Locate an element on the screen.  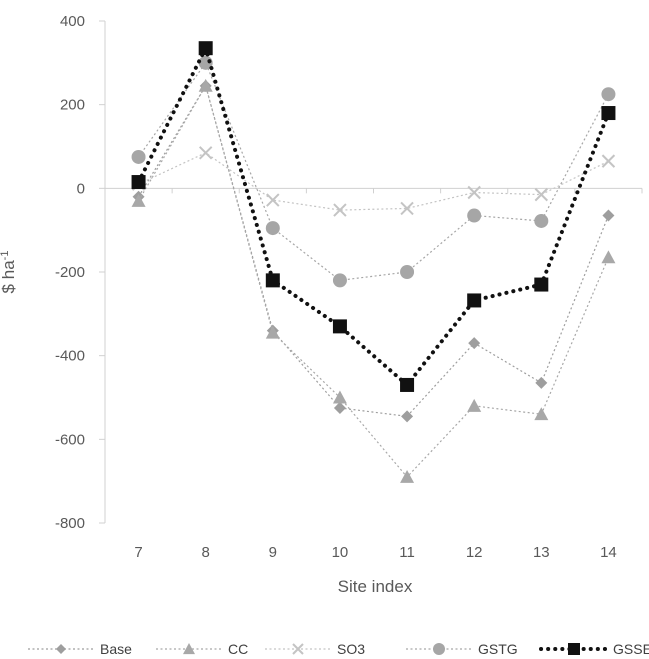
legend-so3-cross-marker is located at coordinates (298, 649).